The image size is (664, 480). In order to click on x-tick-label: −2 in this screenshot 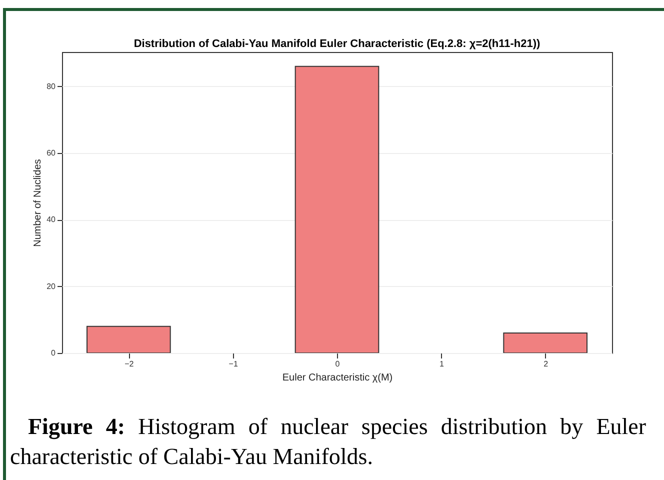, I will do `click(129, 364)`.